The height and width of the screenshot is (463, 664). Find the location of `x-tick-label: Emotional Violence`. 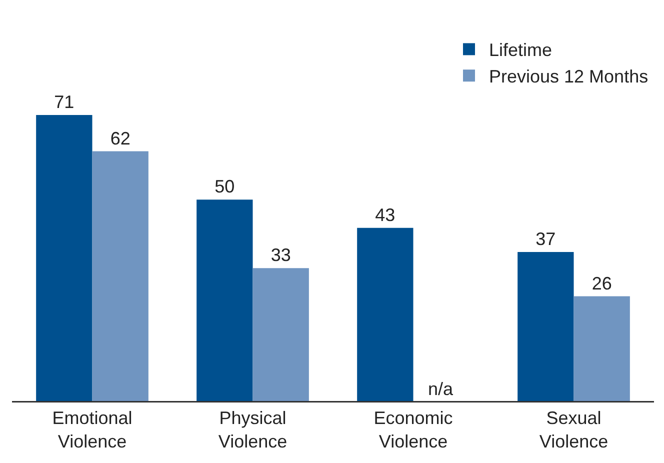

x-tick-label: Emotional Violence is located at coordinates (92, 430).